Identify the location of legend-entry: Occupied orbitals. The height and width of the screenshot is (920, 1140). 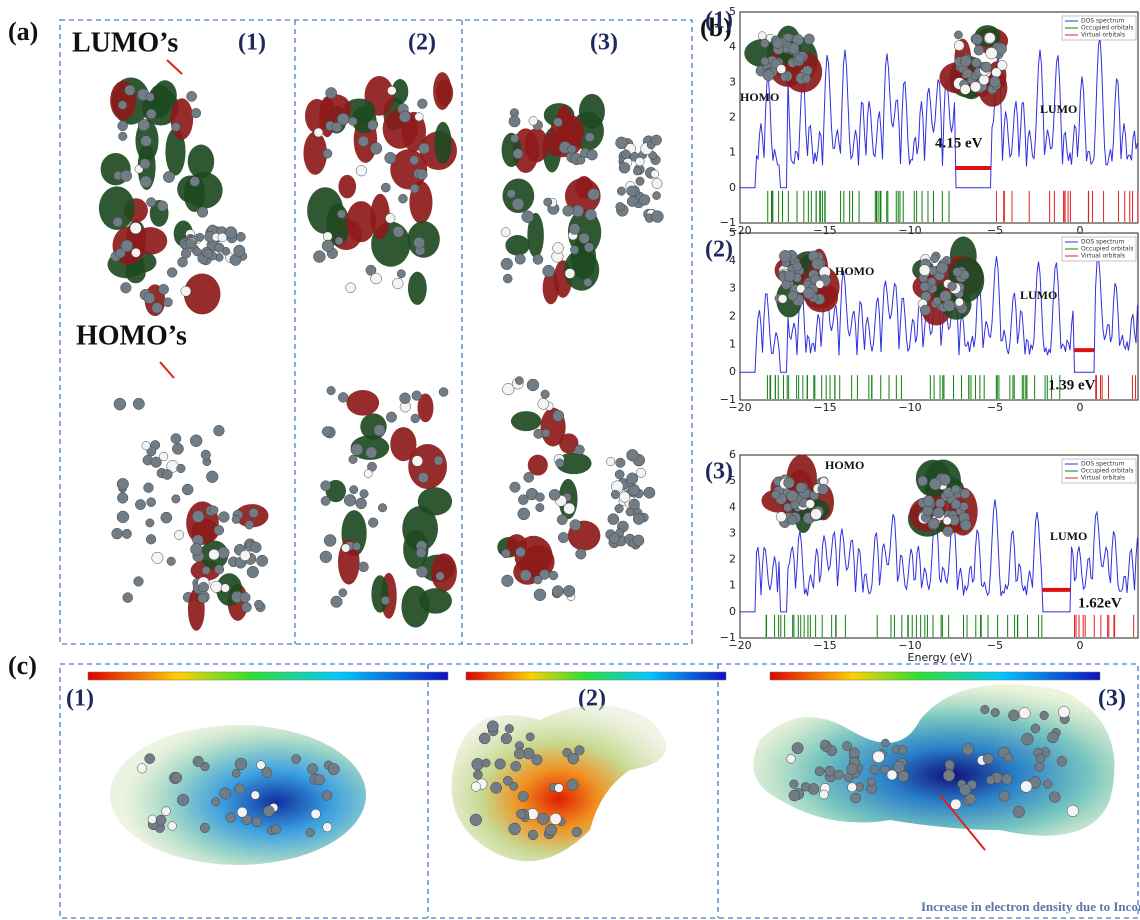
(1107, 28).